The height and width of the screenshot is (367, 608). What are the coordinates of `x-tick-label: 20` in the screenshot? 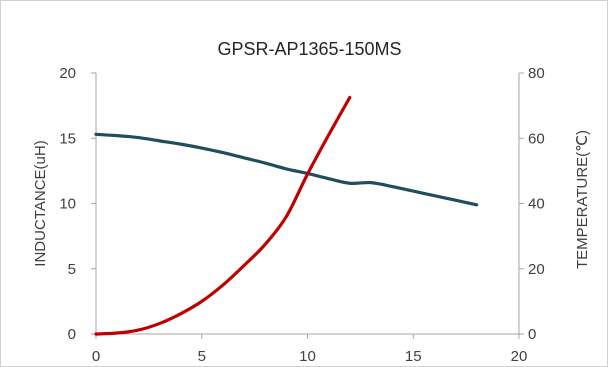 It's located at (519, 356).